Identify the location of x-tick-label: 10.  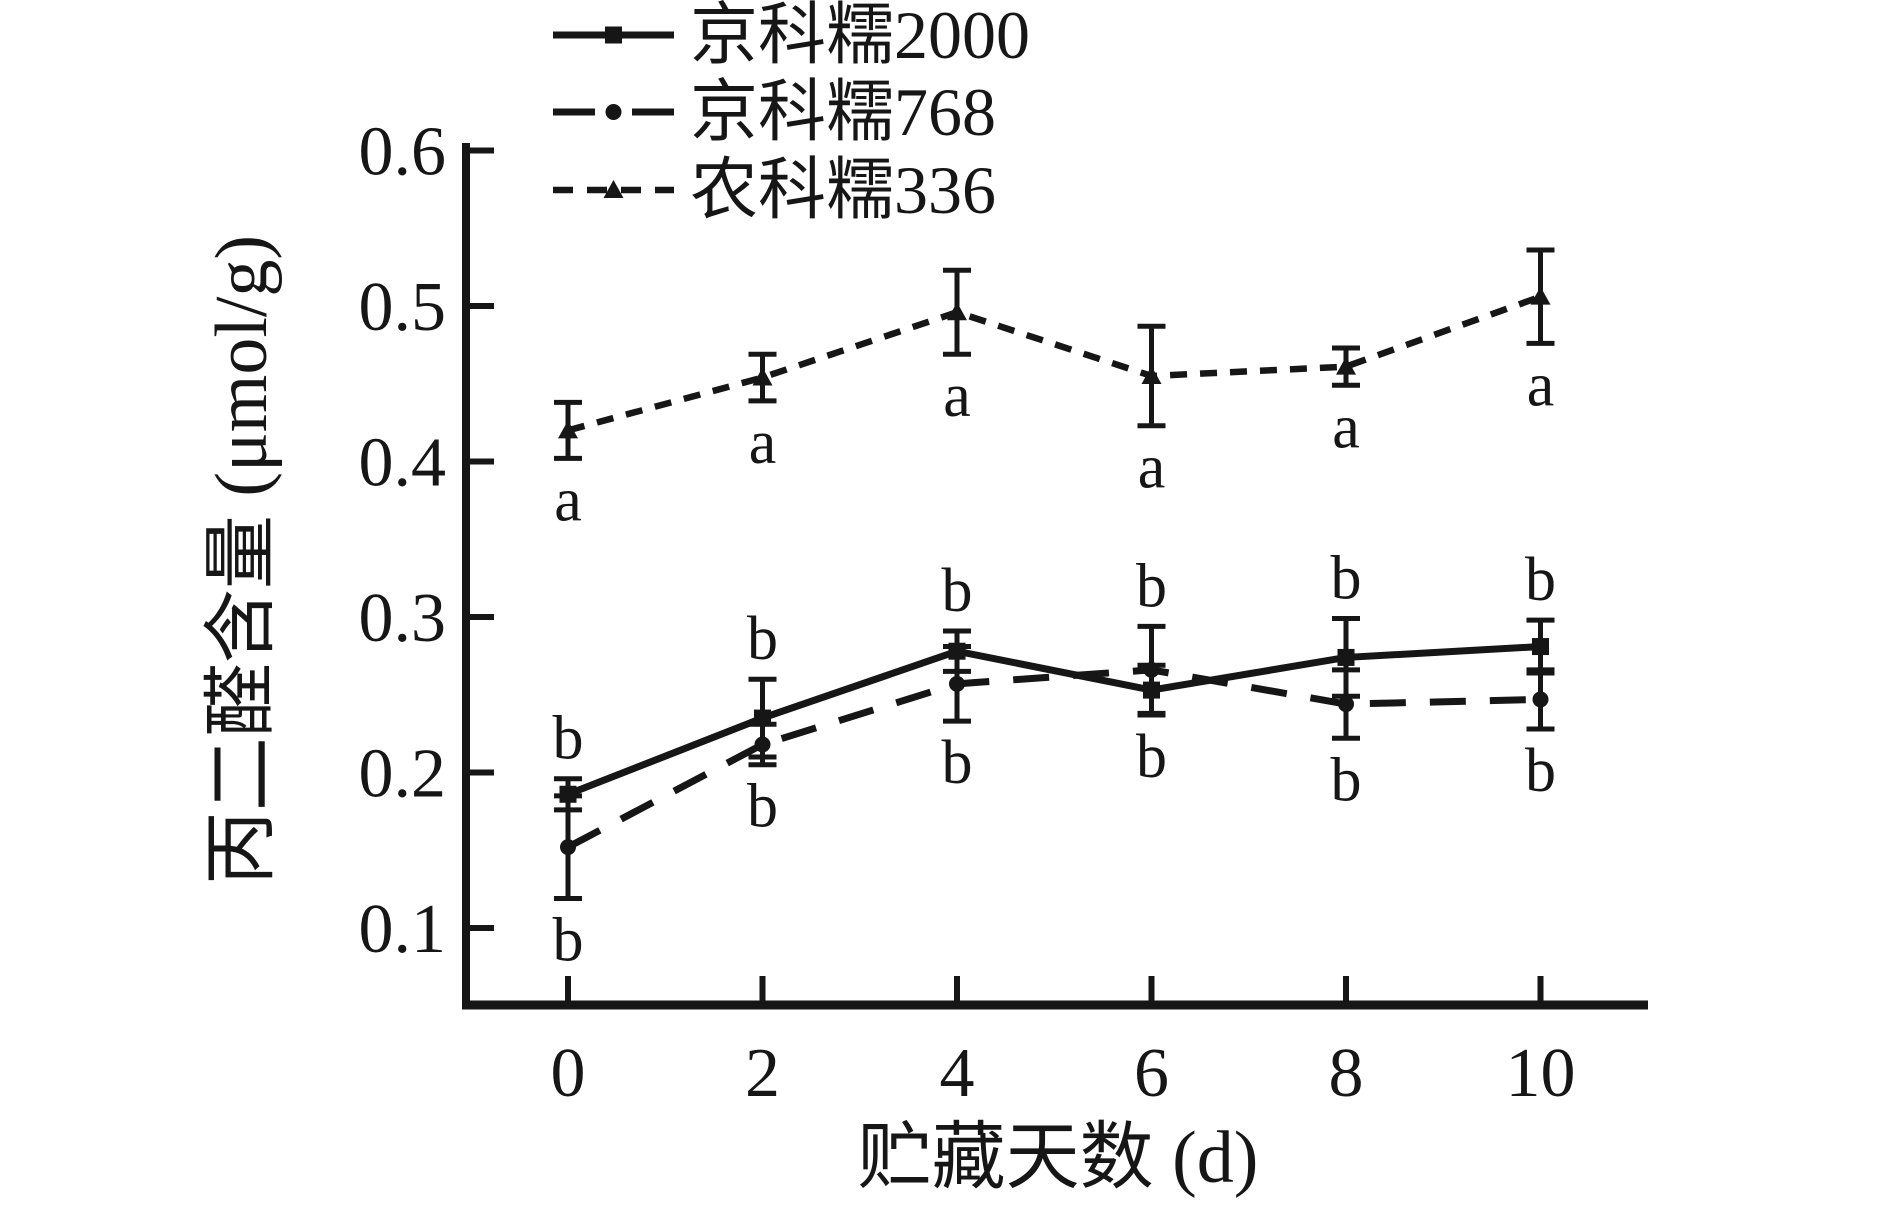
(1541, 1073).